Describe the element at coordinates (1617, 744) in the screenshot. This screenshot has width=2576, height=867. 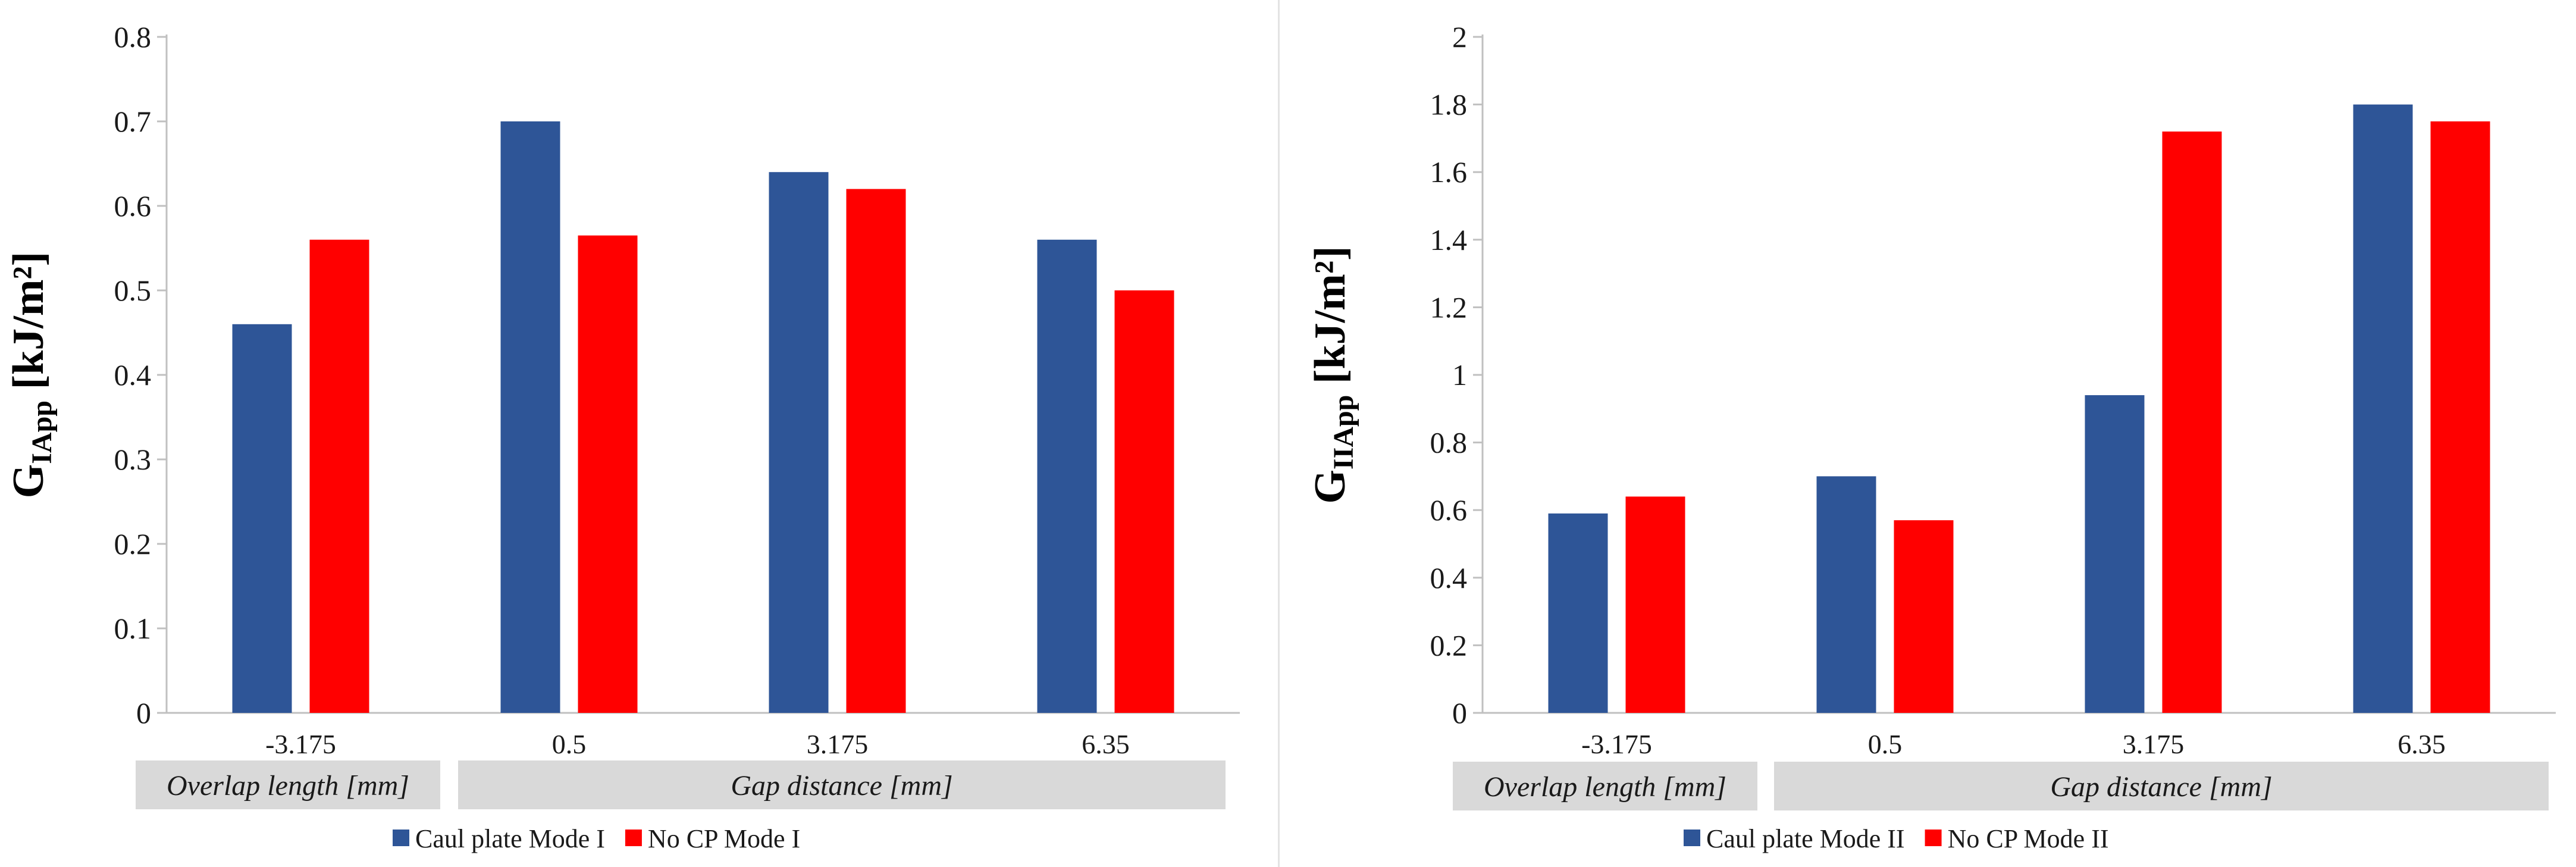
I see `right-category-label: -3.175` at that location.